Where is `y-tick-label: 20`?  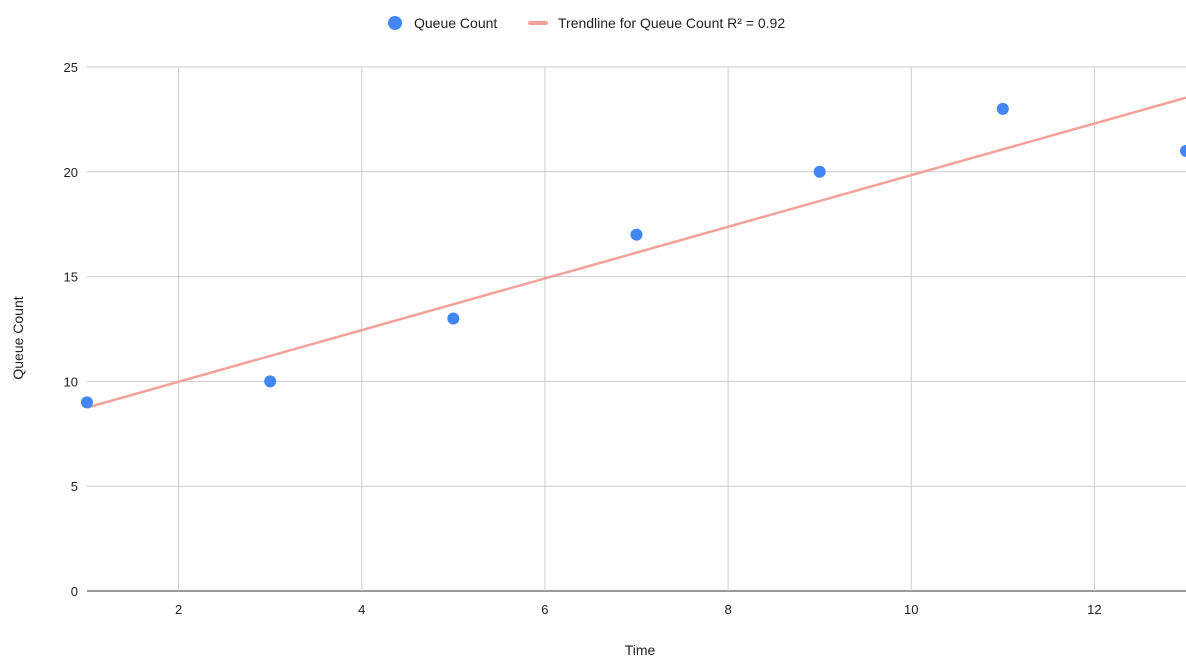 y-tick-label: 20 is located at coordinates (71, 172).